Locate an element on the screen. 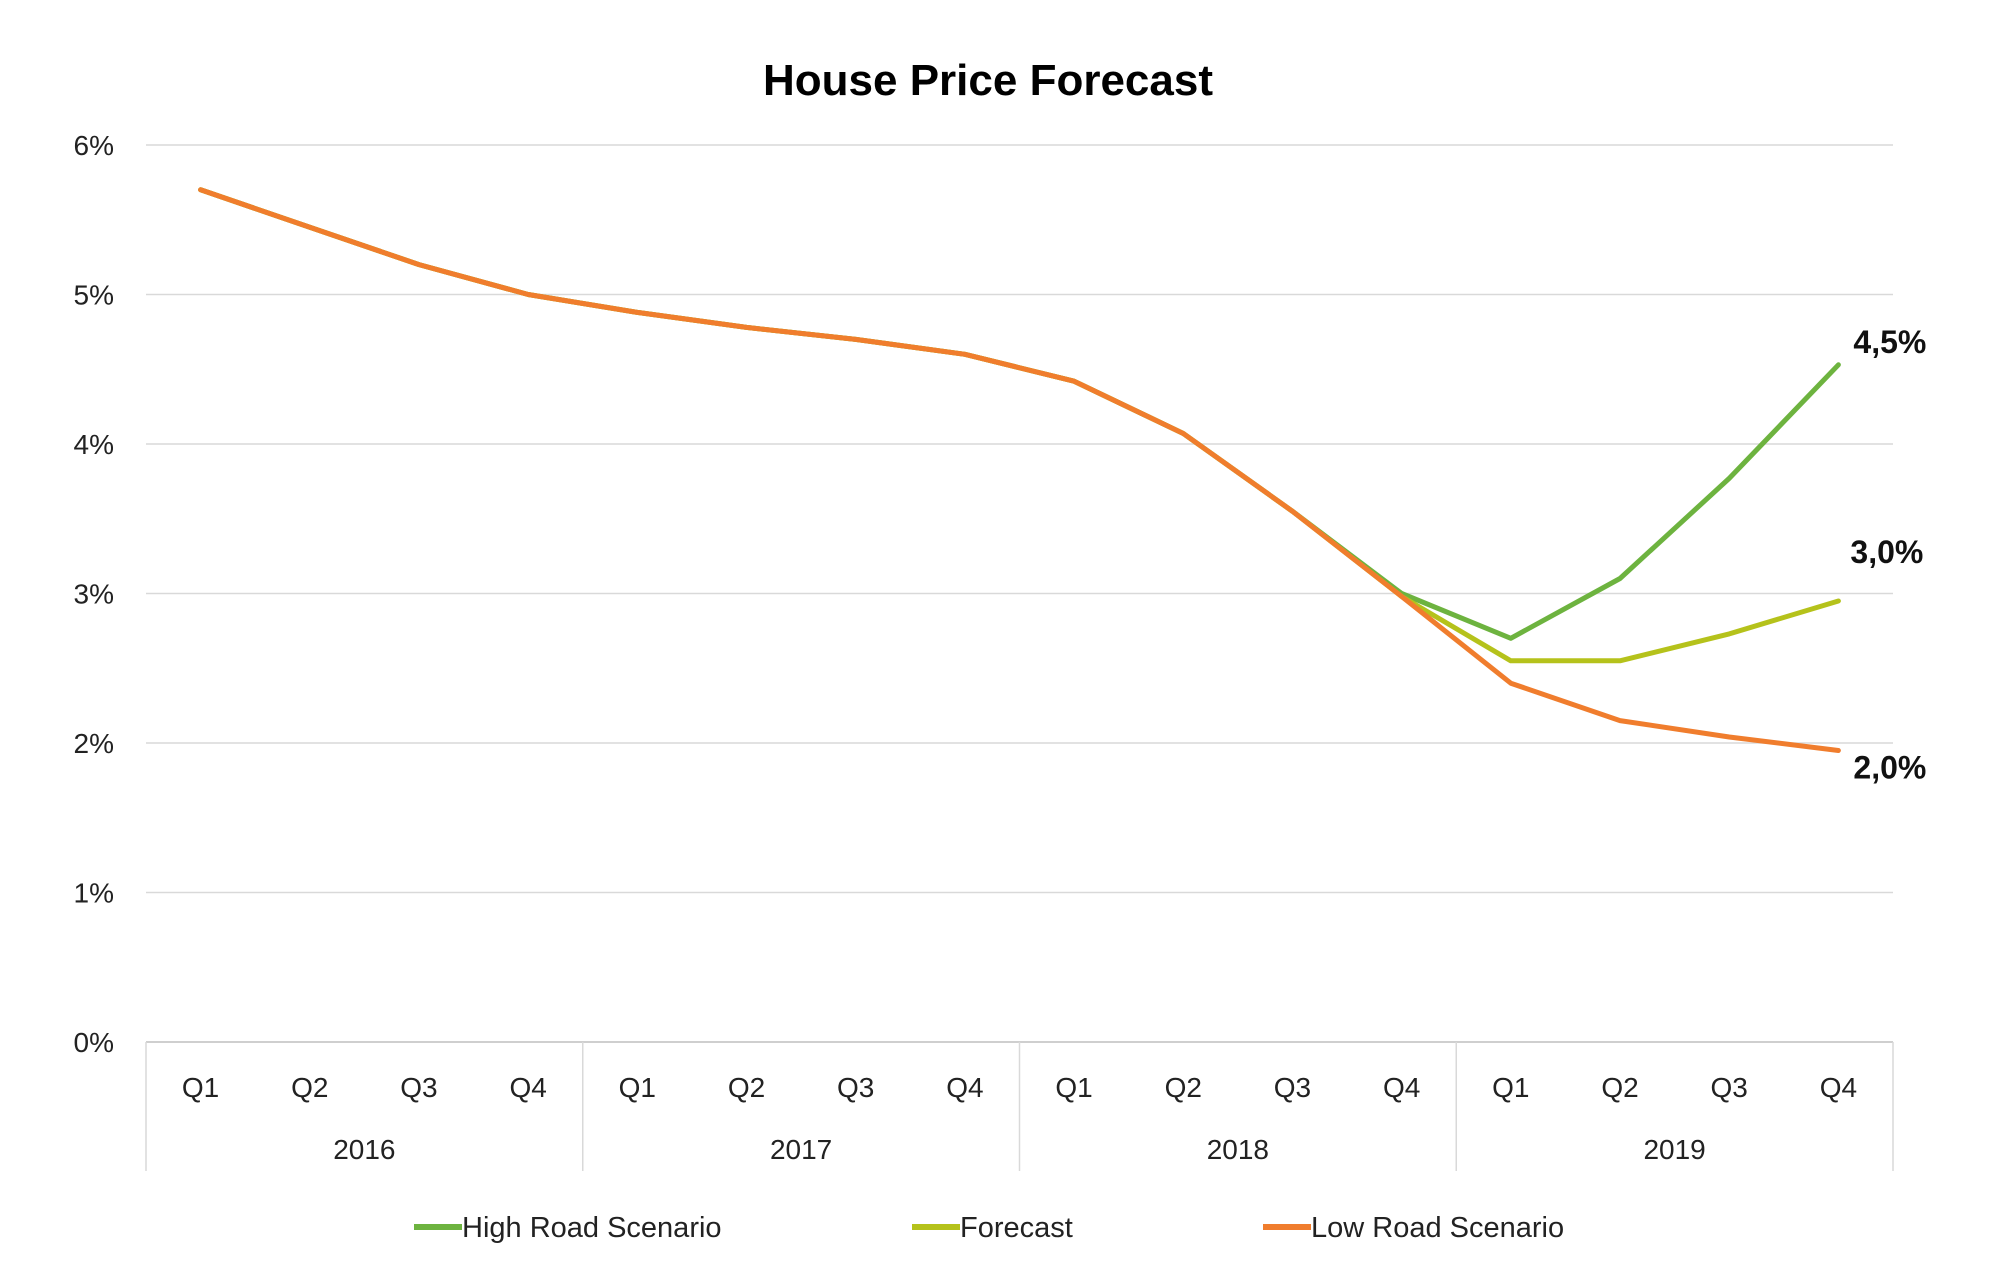 The height and width of the screenshot is (1287, 2000). data-label: 3,0% is located at coordinates (1886, 552).